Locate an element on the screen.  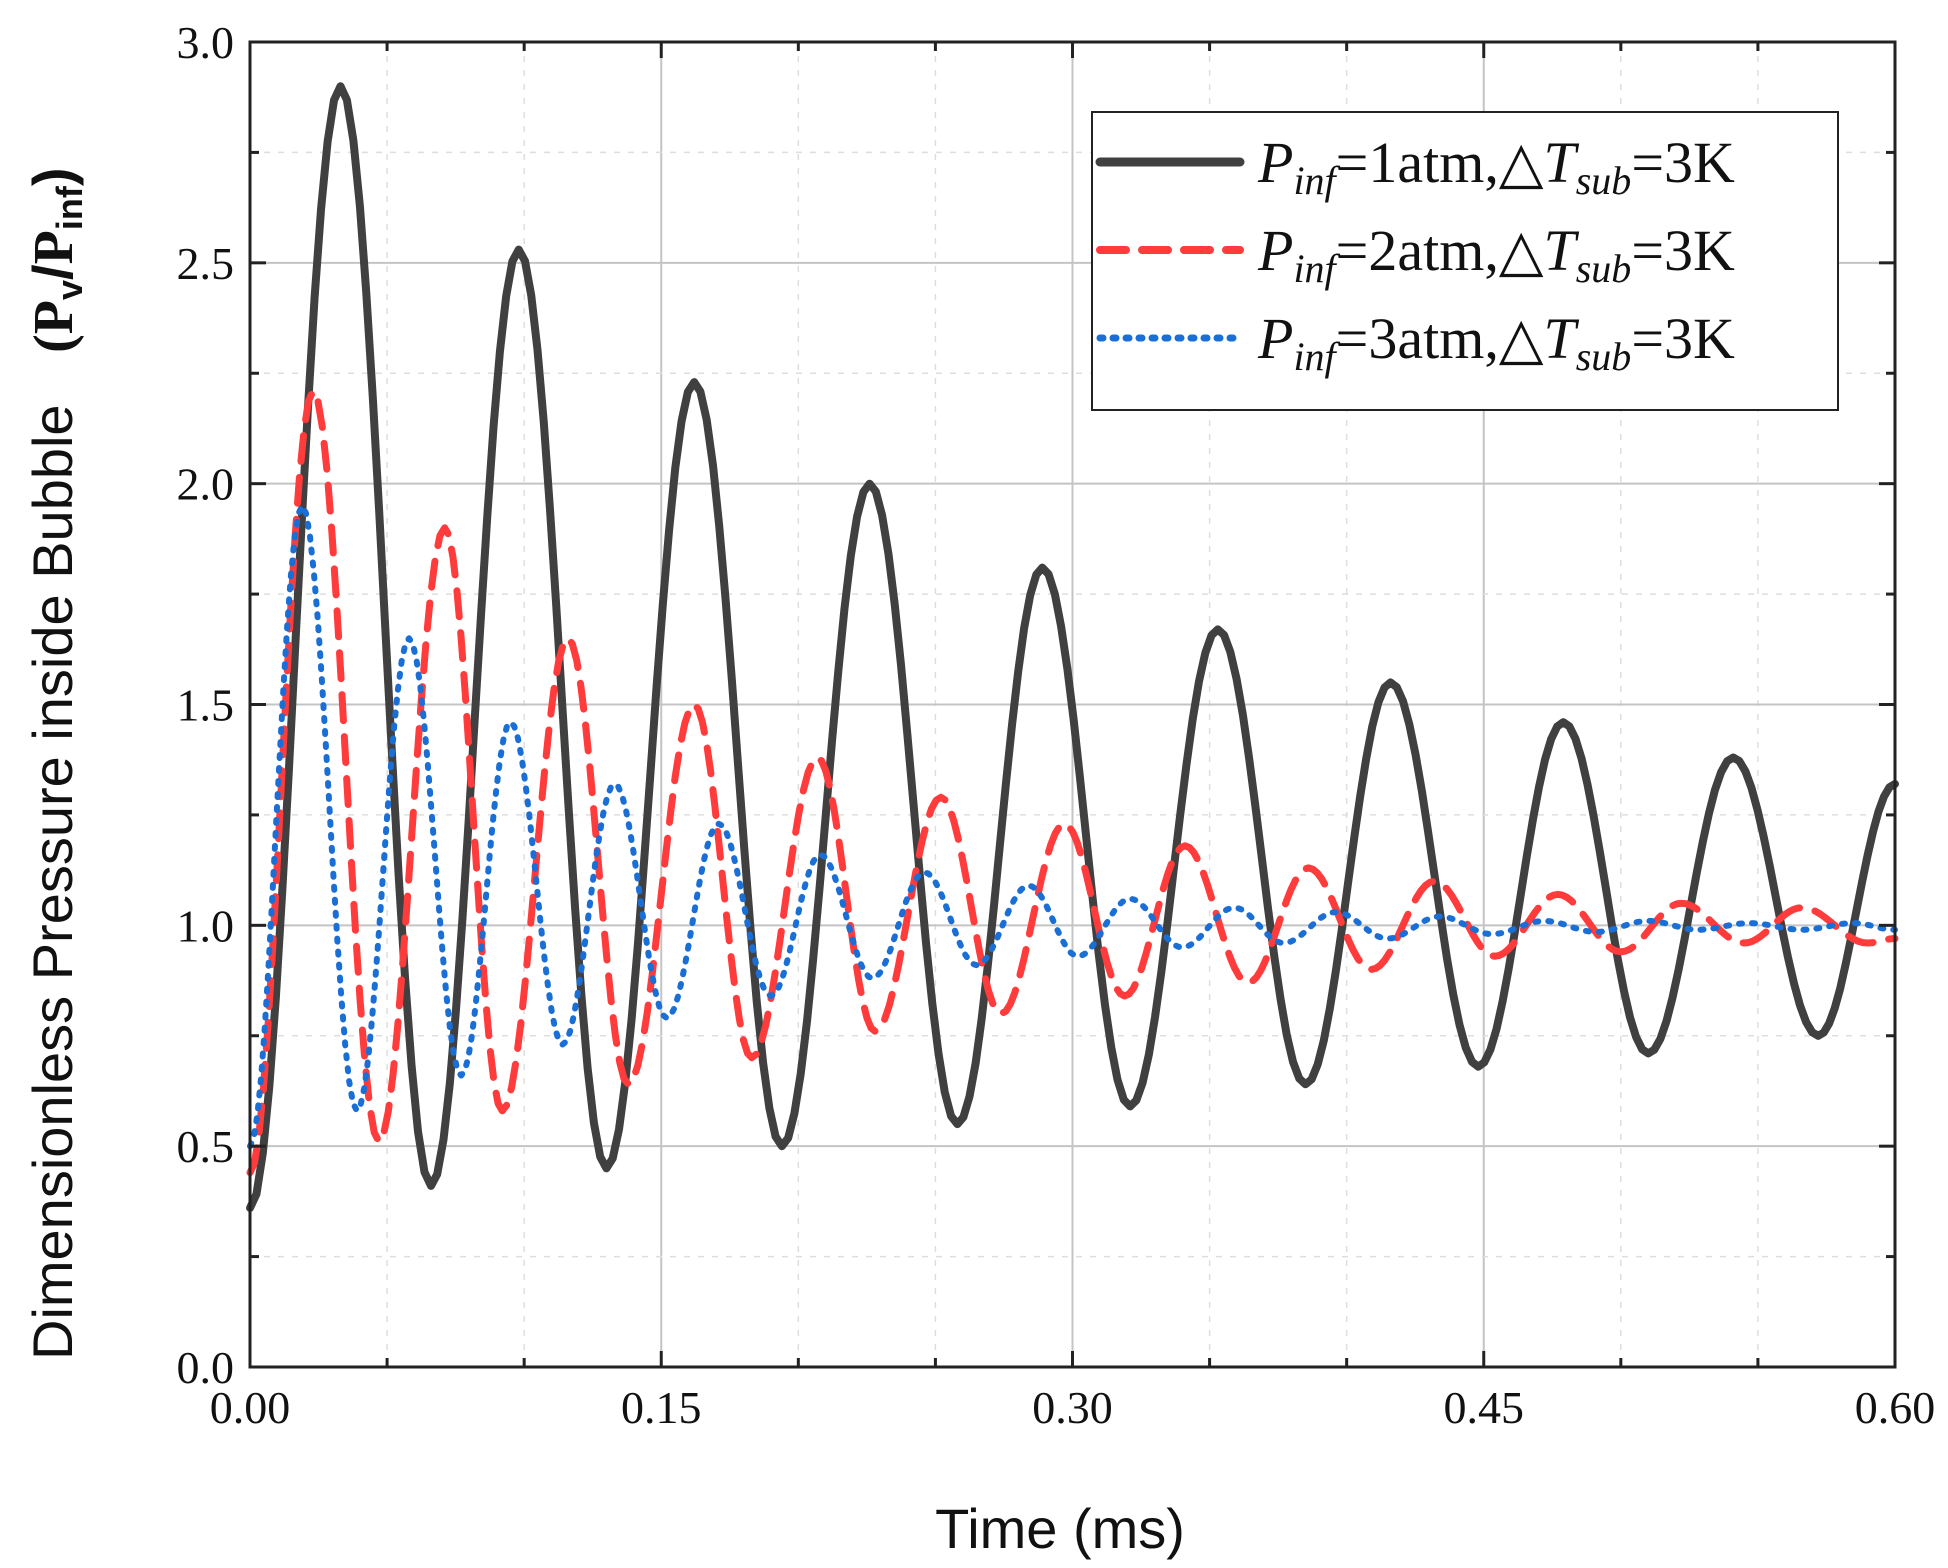
y-tick-label: 3.0 is located at coordinates (206, 42).